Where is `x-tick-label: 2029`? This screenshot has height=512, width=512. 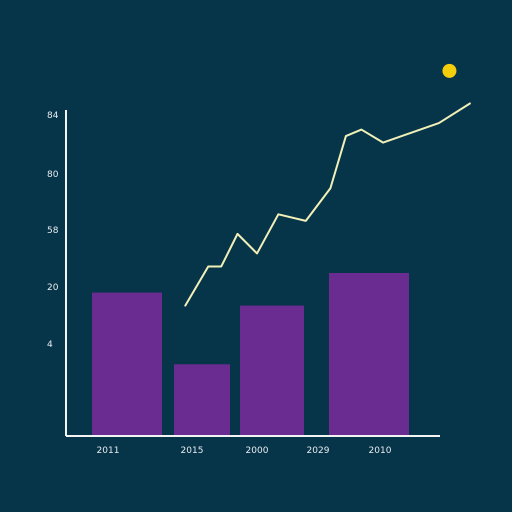 x-tick-label: 2029 is located at coordinates (318, 451).